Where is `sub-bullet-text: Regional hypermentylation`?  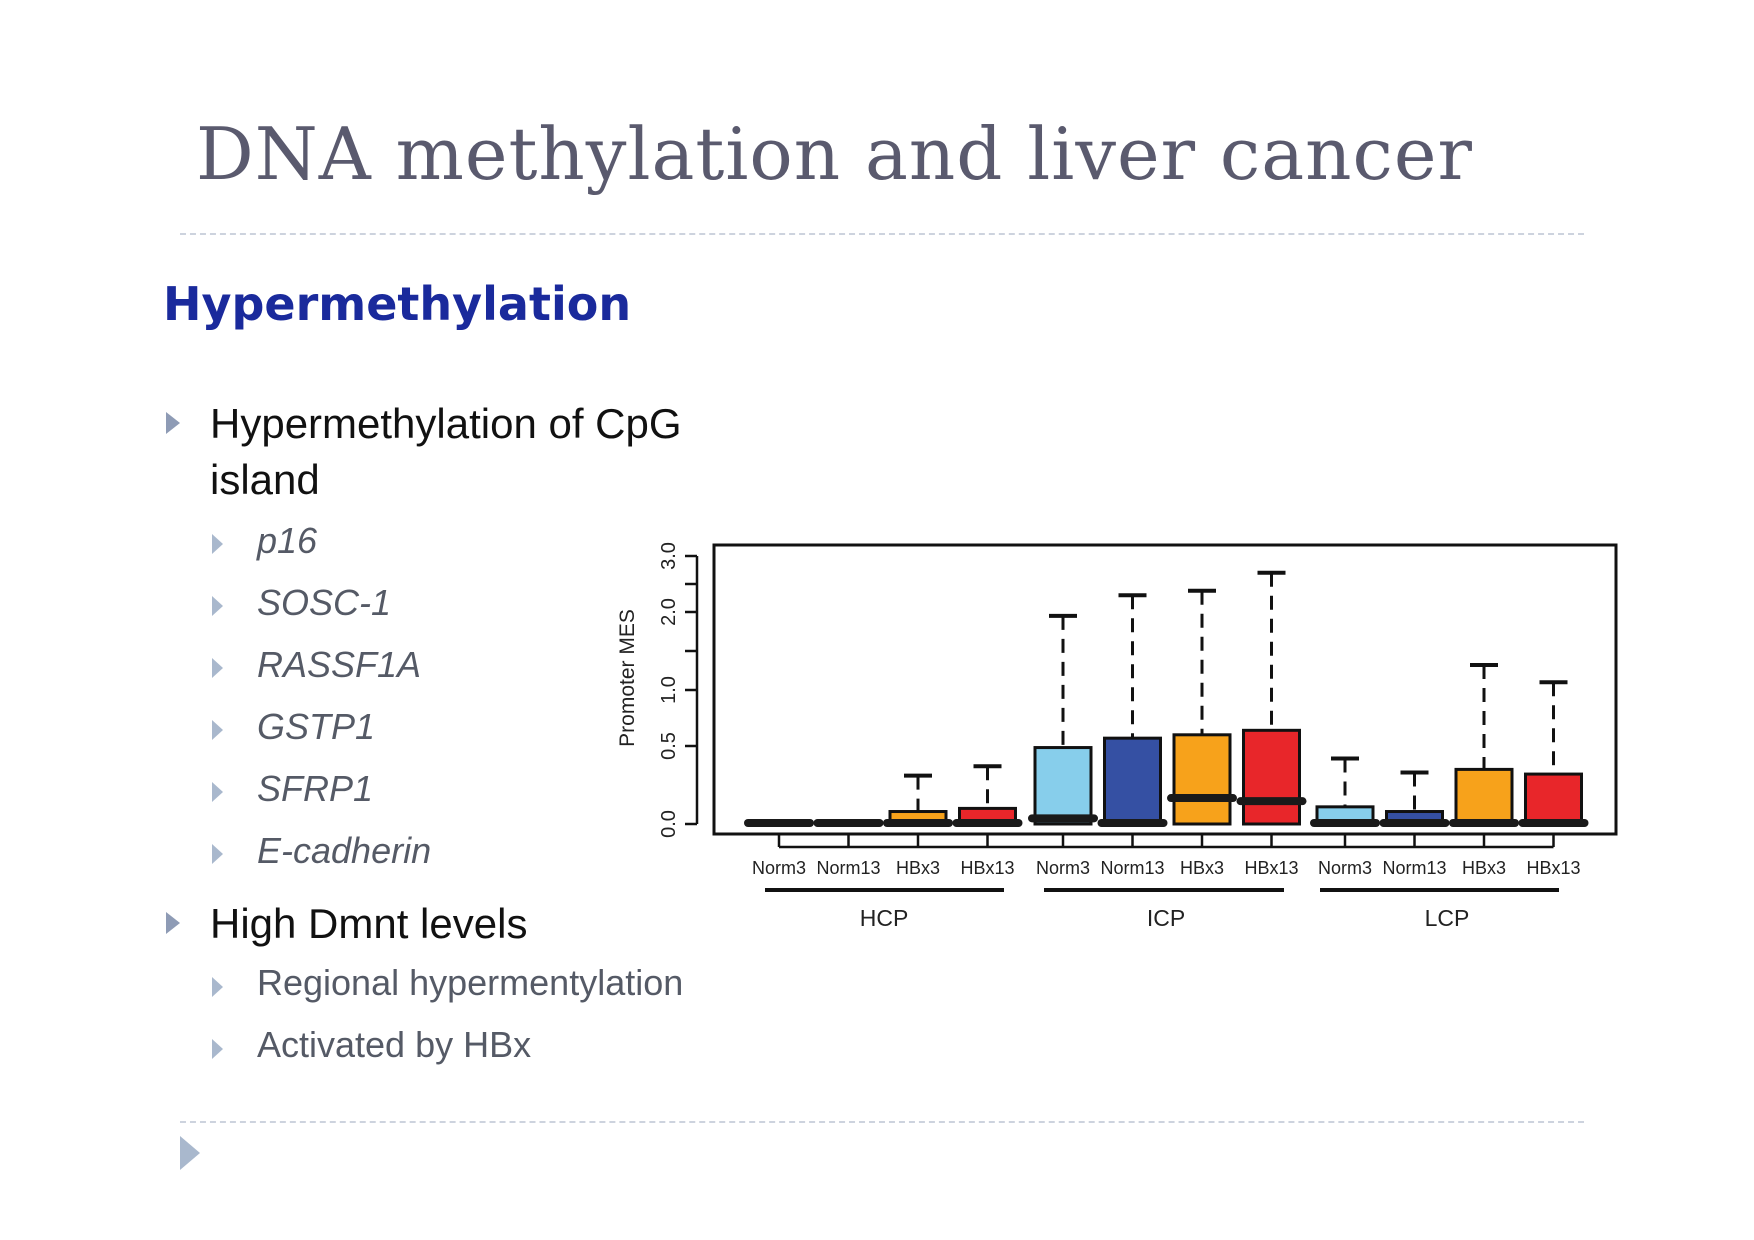
sub-bullet-text: Regional hypermentylation is located at coordinates (470, 982).